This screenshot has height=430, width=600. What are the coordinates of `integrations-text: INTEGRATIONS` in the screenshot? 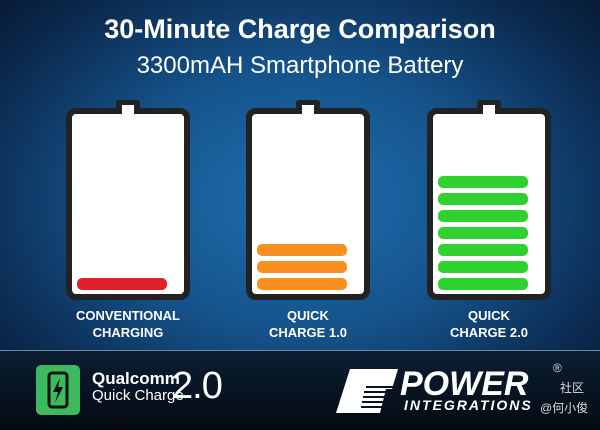 It's located at (468, 405).